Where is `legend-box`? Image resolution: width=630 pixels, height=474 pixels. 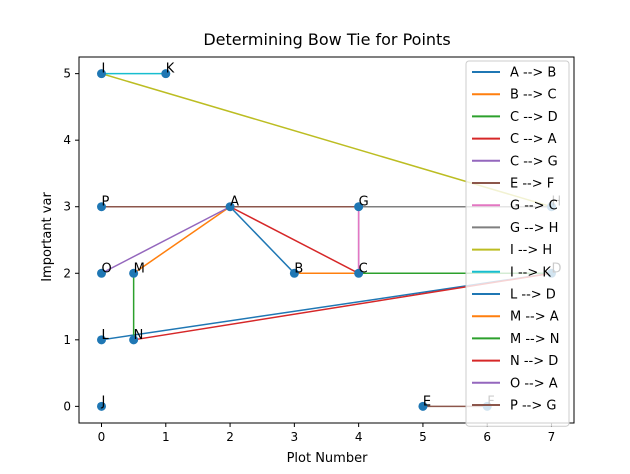
legend-box is located at coordinates (517, 243).